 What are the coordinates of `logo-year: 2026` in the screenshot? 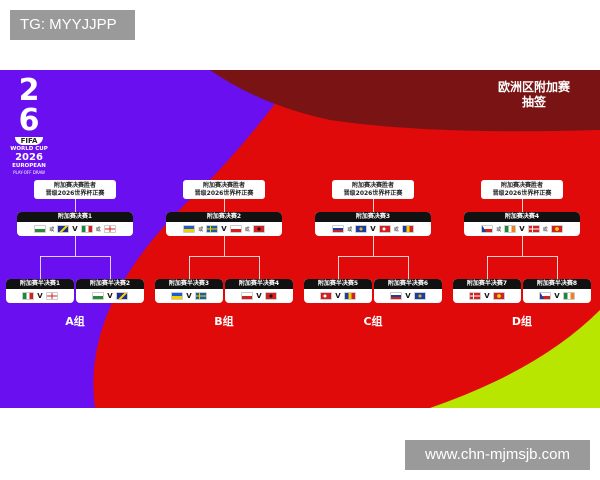 It's located at (29, 157).